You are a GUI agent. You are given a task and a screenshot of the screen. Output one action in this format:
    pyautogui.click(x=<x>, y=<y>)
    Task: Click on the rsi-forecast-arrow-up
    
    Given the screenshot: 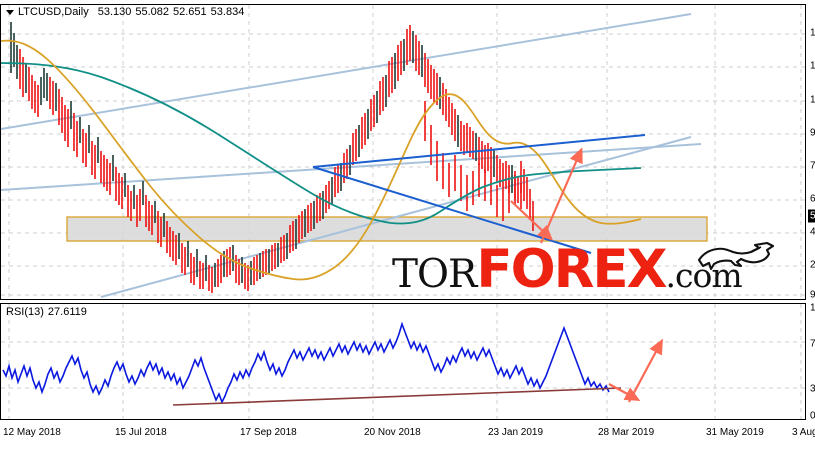 What is the action you would take?
    pyautogui.click(x=645, y=370)
    